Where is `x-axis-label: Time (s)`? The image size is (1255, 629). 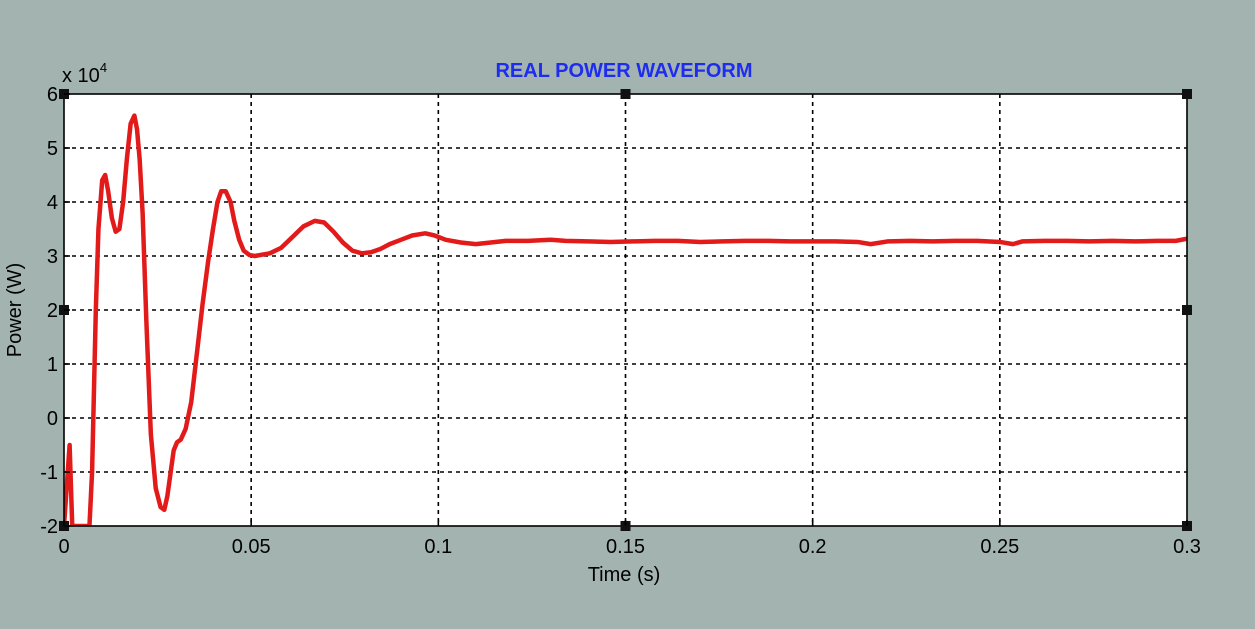 x-axis-label: Time (s) is located at coordinates (624, 575).